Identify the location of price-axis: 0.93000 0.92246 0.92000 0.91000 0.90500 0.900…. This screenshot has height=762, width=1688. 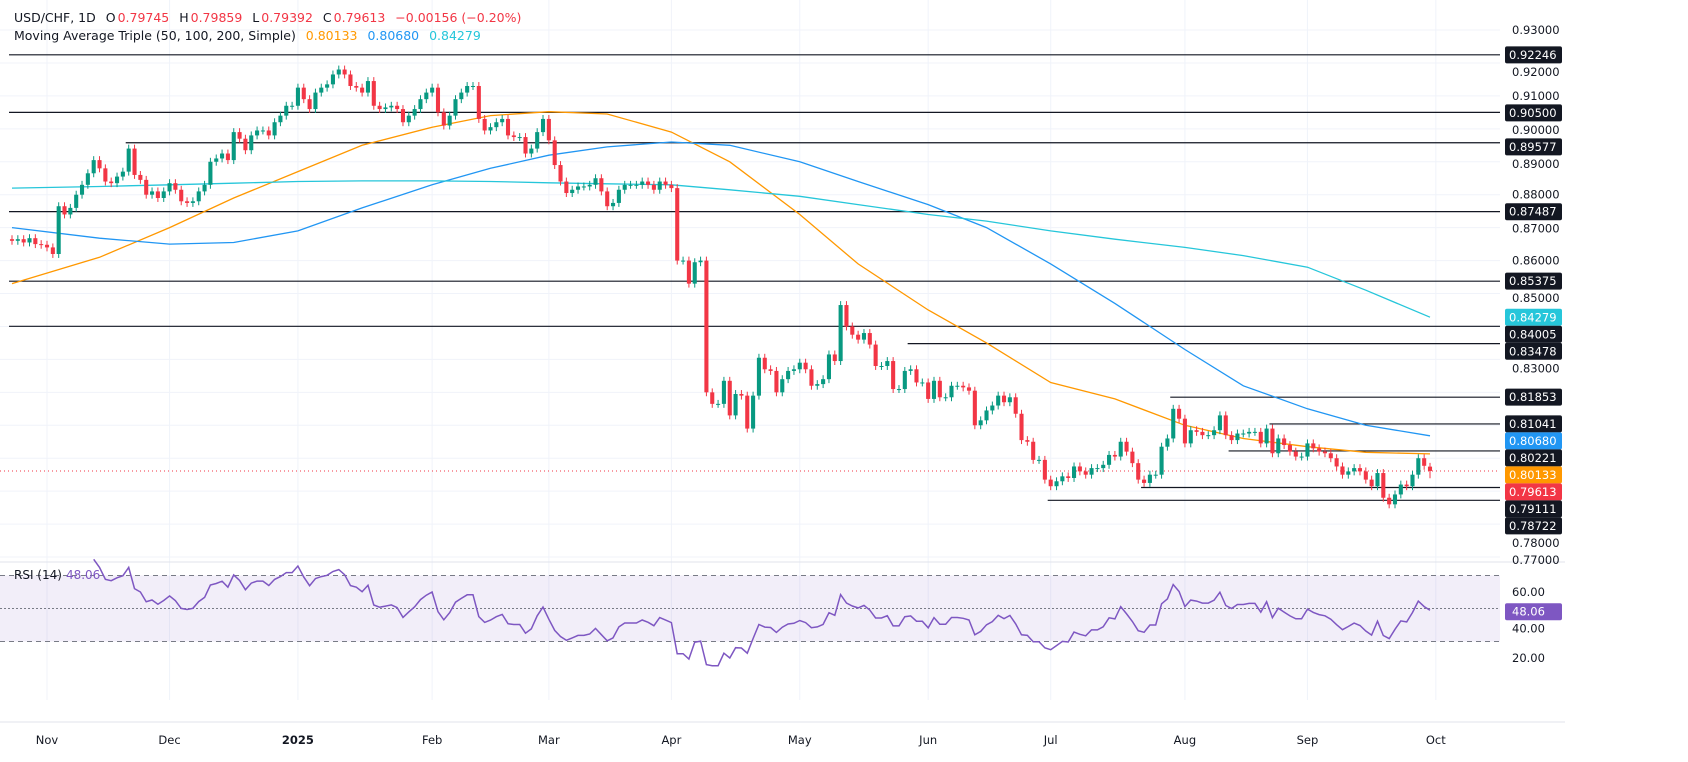
(1533, 344).